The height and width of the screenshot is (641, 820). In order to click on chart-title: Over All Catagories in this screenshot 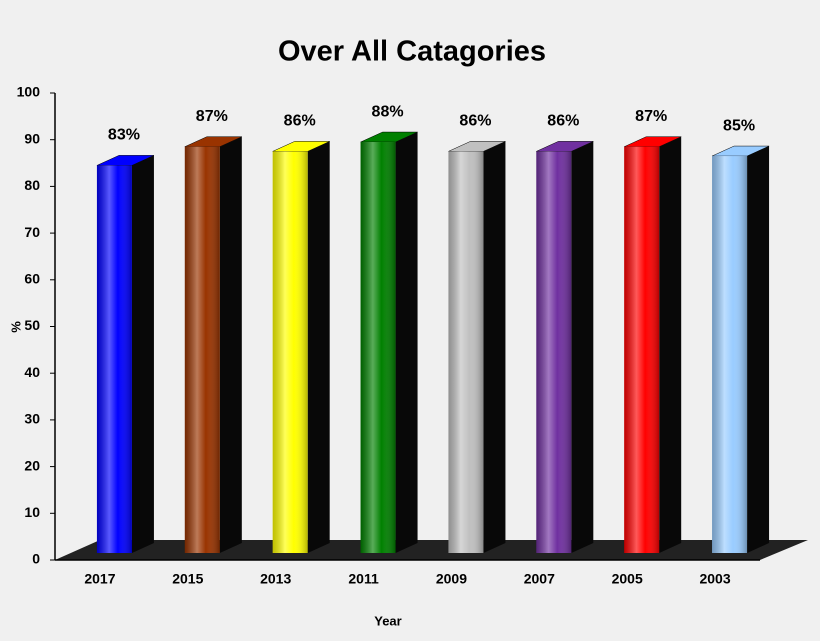, I will do `click(412, 52)`.